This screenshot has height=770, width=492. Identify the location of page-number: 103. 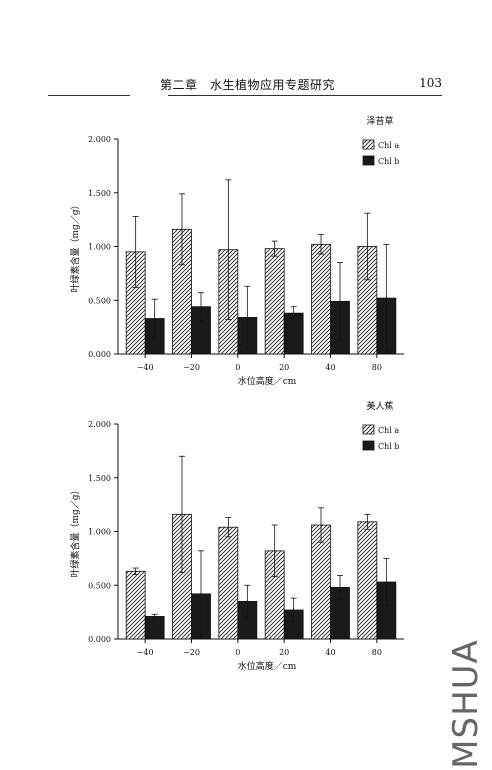
(430, 83).